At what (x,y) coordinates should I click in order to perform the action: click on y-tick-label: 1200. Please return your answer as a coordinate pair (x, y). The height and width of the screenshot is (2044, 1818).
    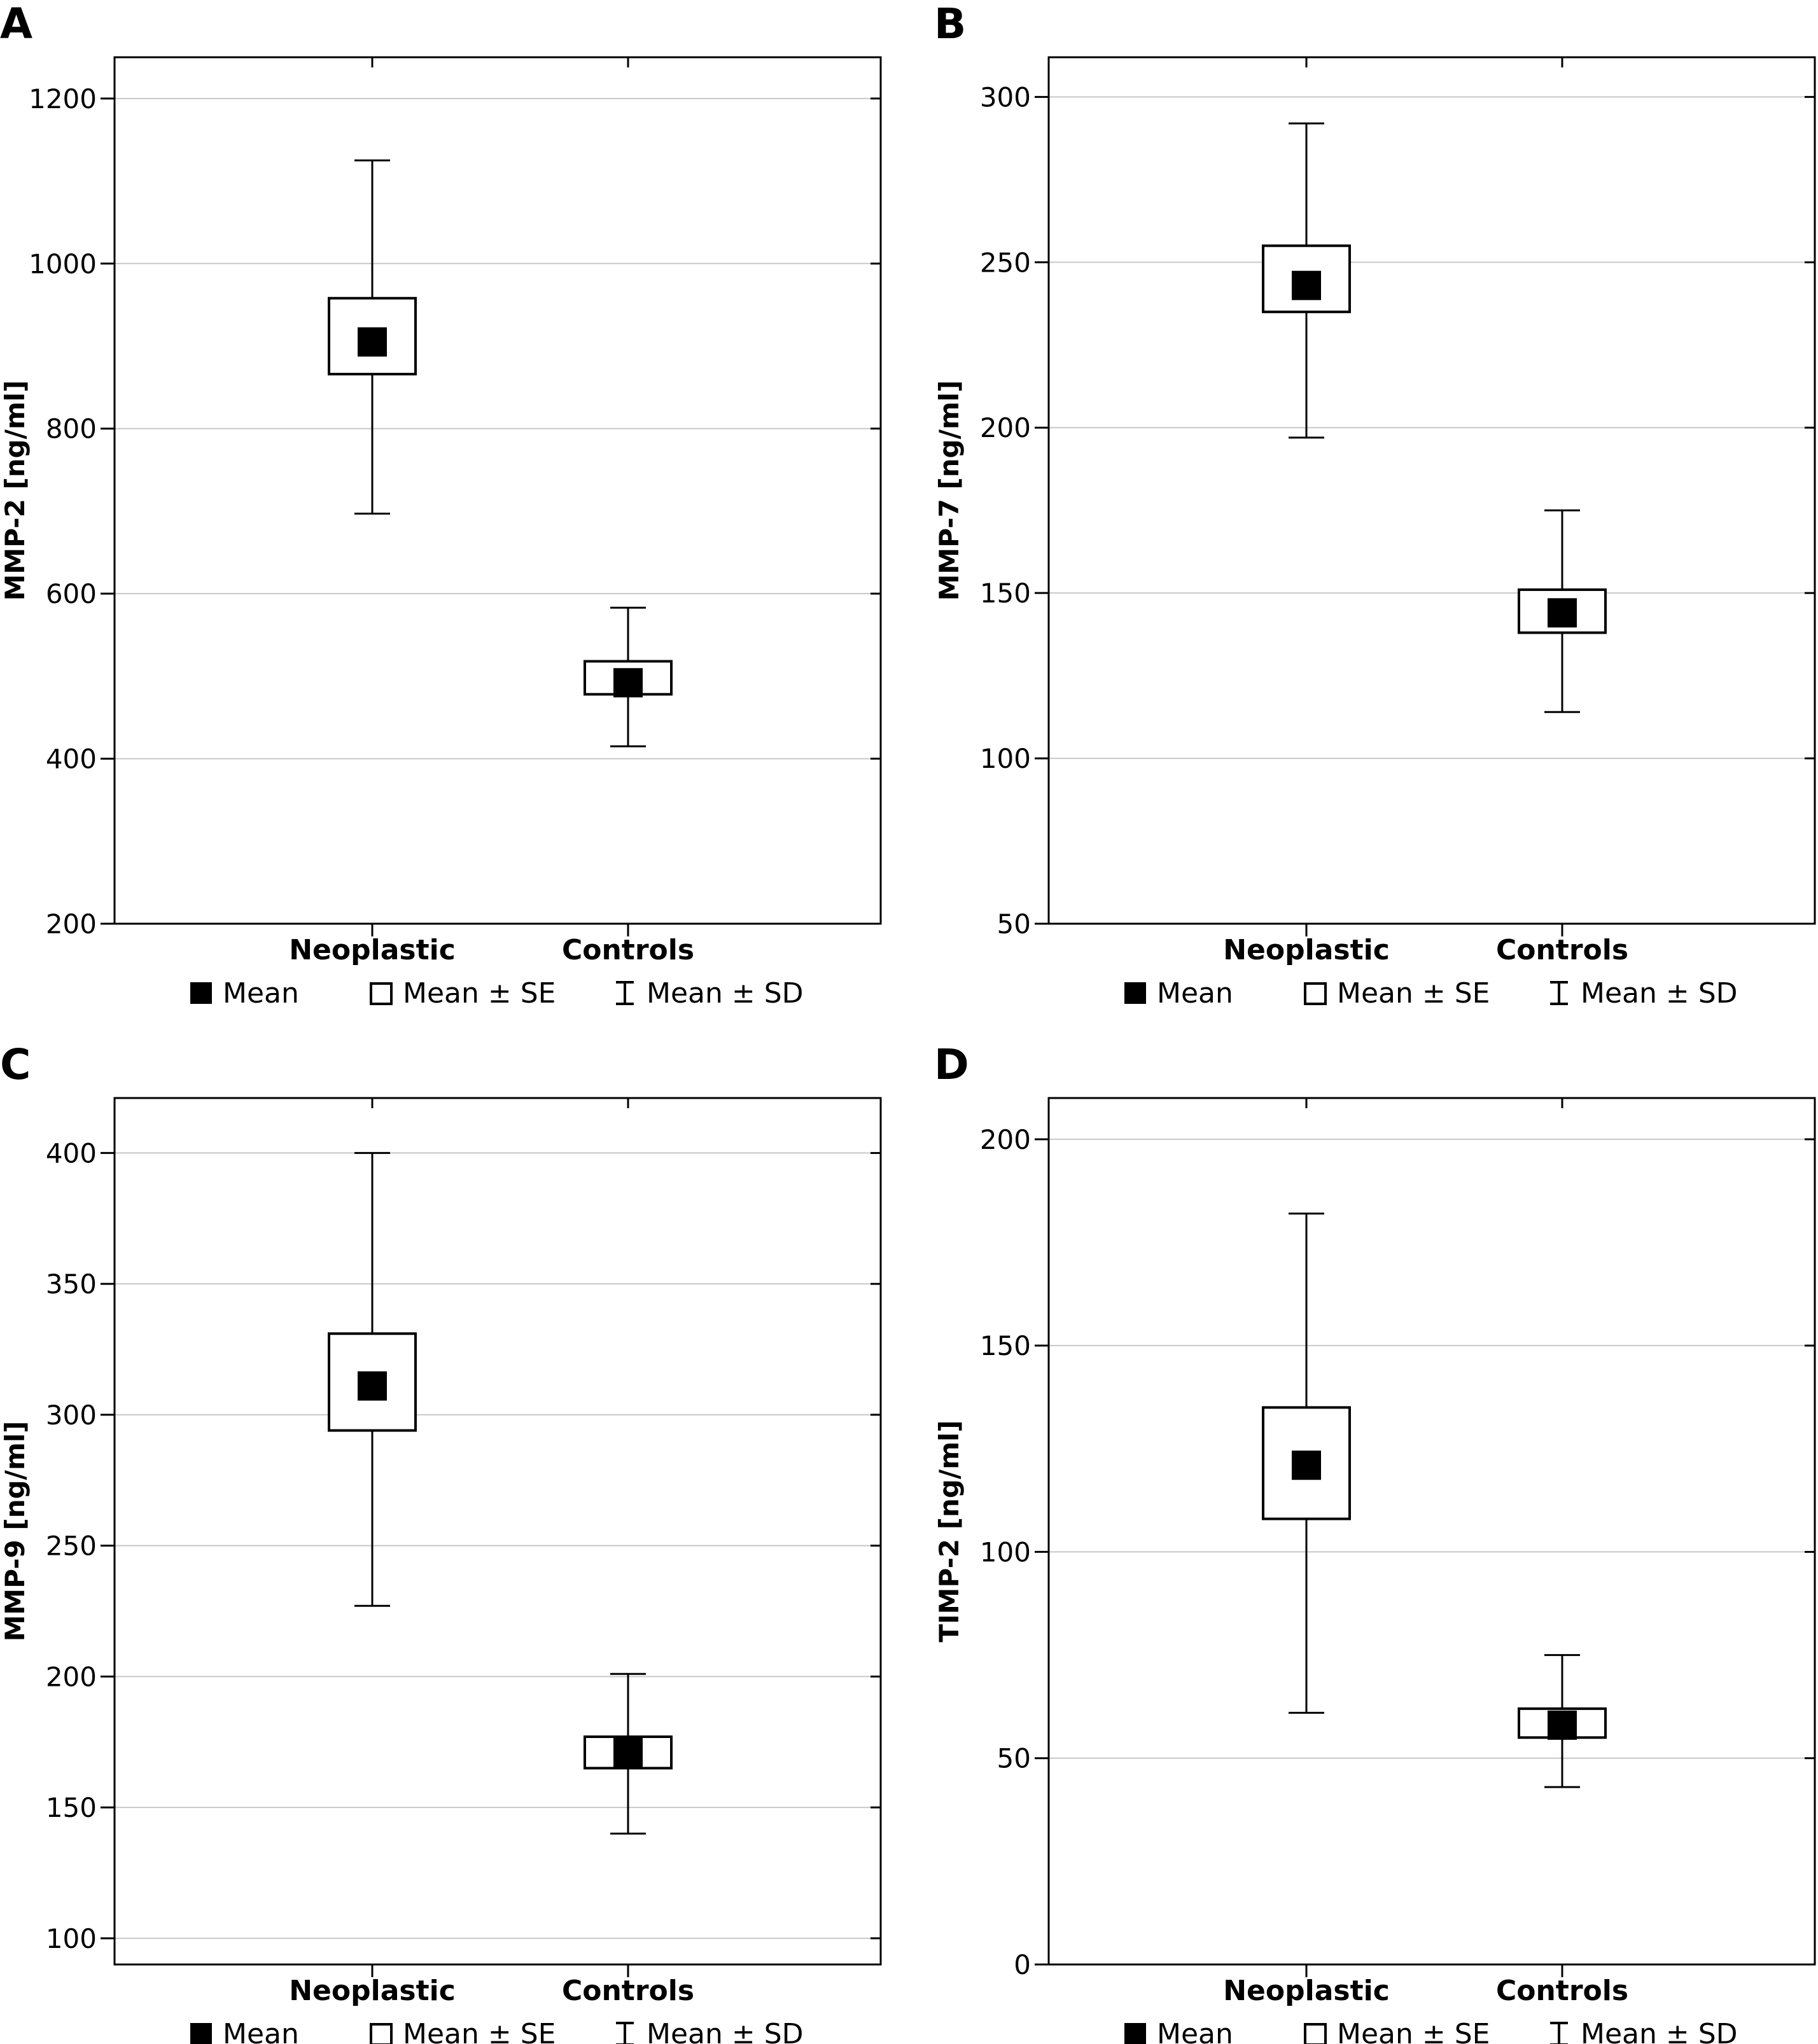
    Looking at the image, I should click on (63, 99).